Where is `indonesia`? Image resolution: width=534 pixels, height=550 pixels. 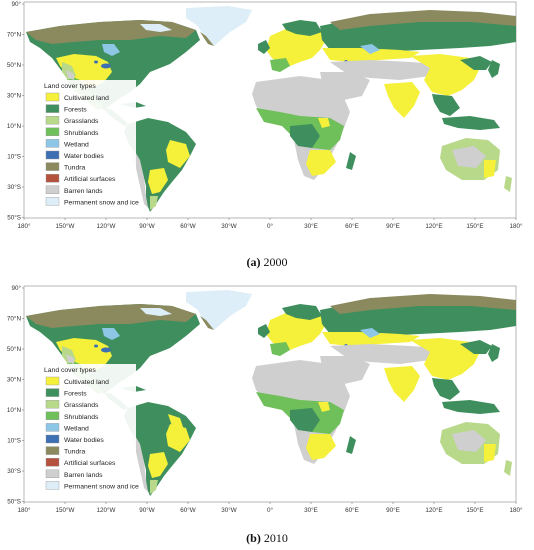 indonesia is located at coordinates (471, 407).